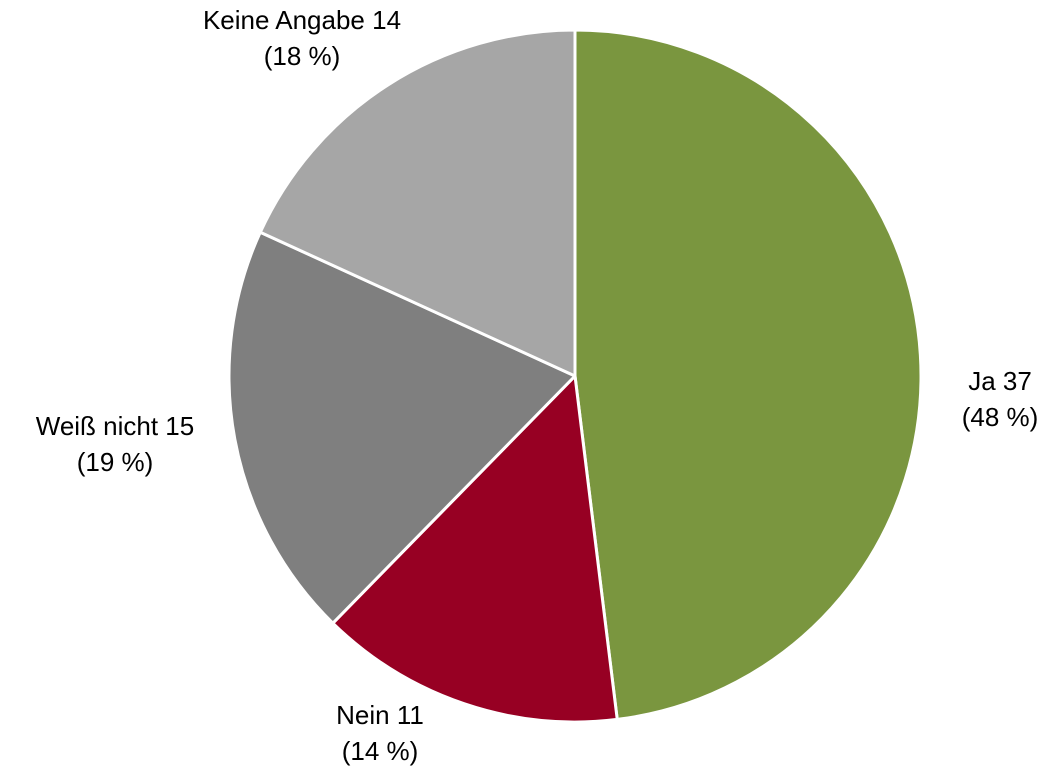 This screenshot has height=769, width=1048. Describe the element at coordinates (1000, 381) in the screenshot. I see `data-label: Ja 37` at that location.